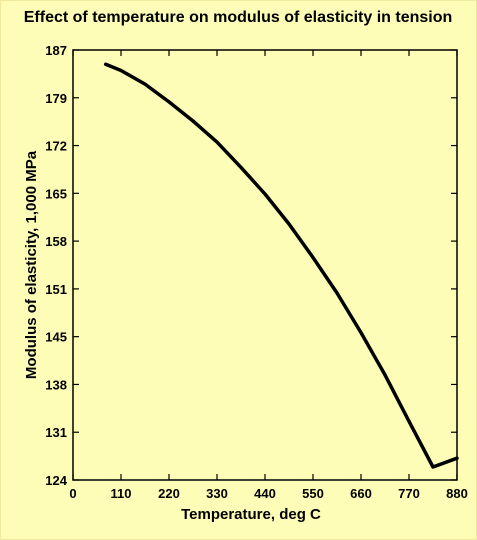 The height and width of the screenshot is (540, 477). What do you see at coordinates (313, 493) in the screenshot?
I see `x-tick-label: 550` at bounding box center [313, 493].